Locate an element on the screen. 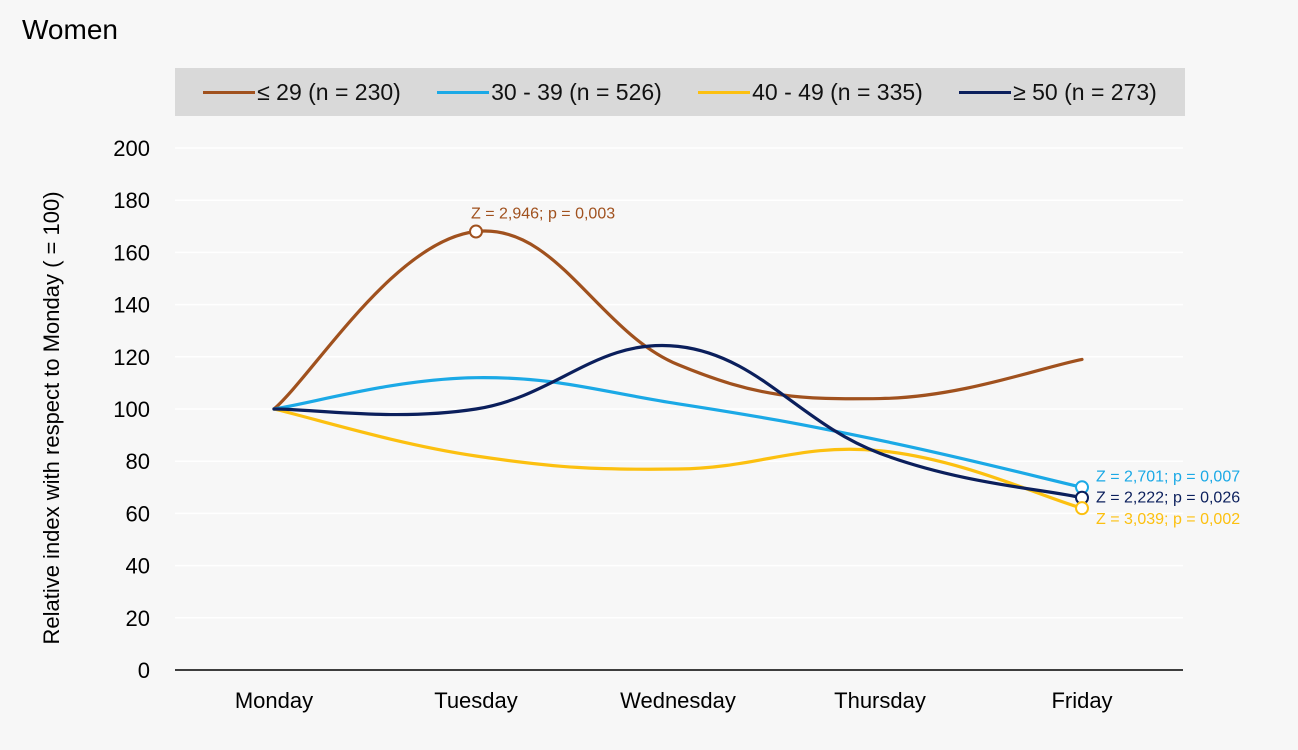 This screenshot has height=750, width=1298. y-tick-label: 140 is located at coordinates (131, 305).